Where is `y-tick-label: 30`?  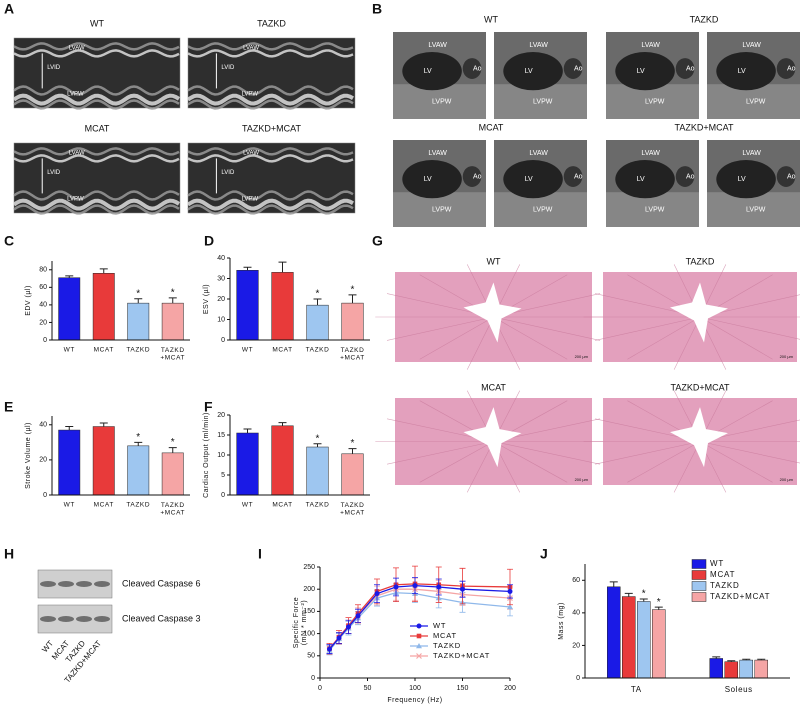 y-tick-label: 30 is located at coordinates (221, 278).